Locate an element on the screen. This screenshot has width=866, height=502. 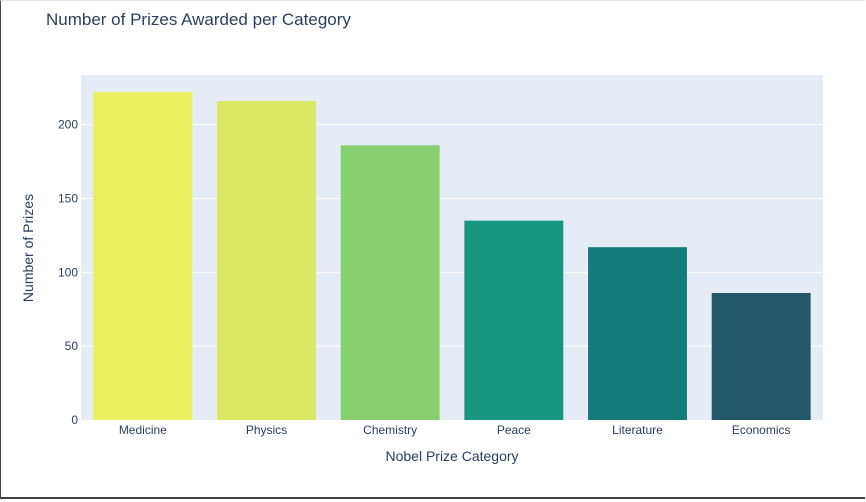
y-tick-label: 150 is located at coordinates (68, 198).